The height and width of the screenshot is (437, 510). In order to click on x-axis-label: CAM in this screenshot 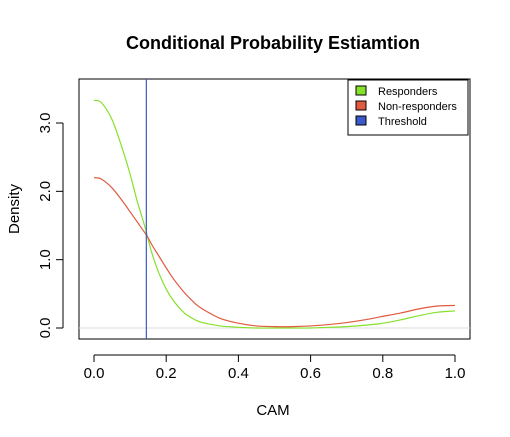, I will do `click(272, 410)`.